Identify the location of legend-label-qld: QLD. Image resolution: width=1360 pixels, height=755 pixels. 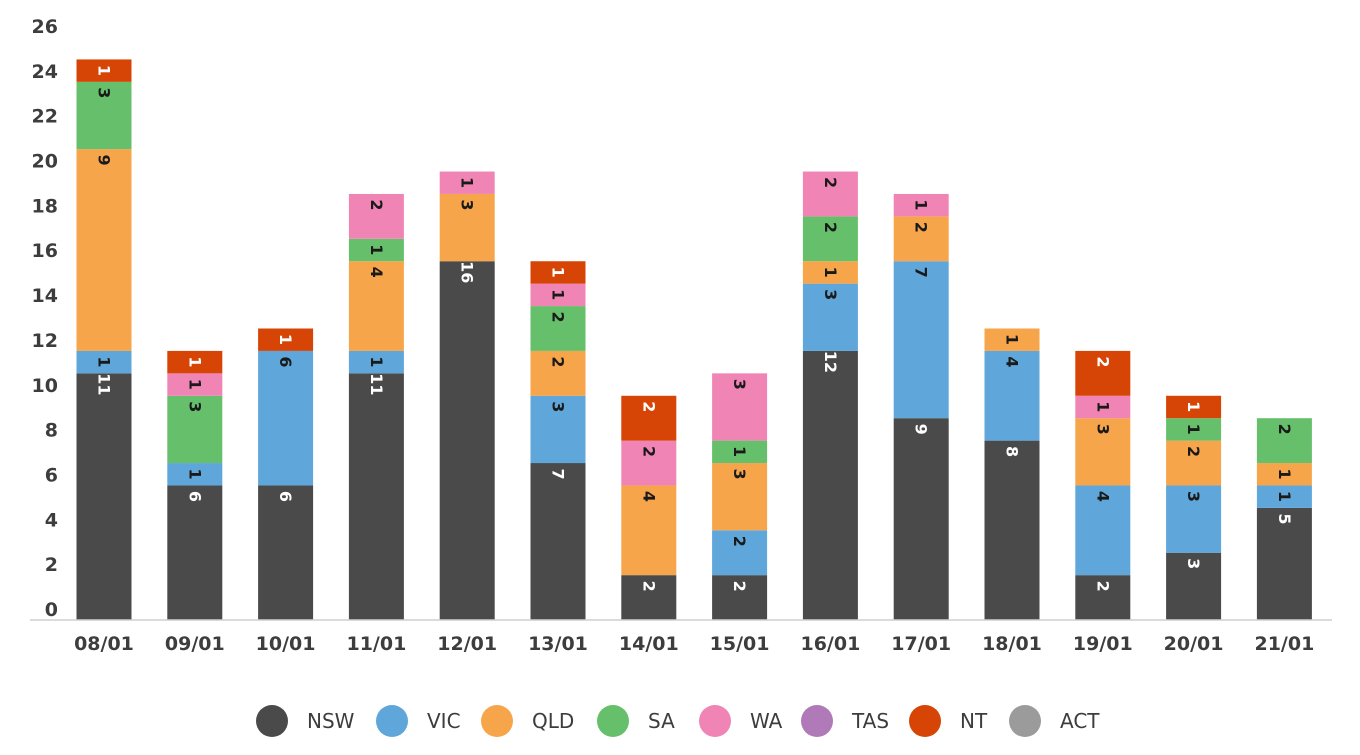
(553, 721).